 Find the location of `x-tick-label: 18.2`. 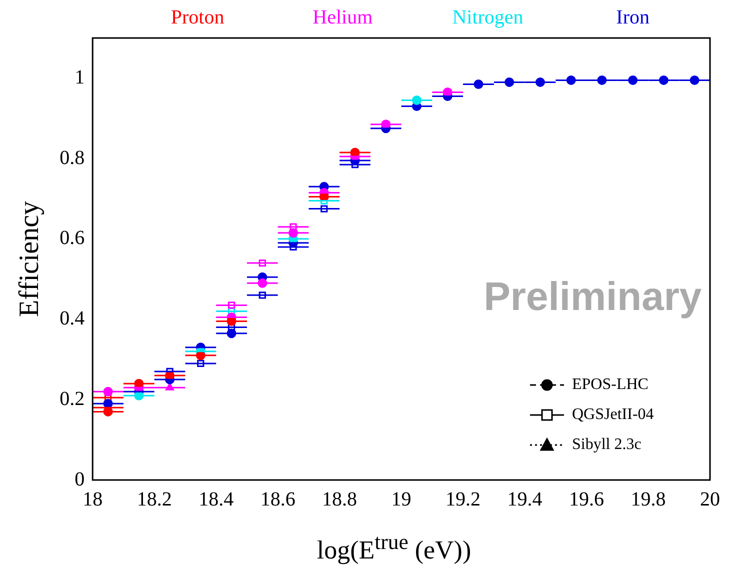

x-tick-label: 18.2 is located at coordinates (154, 499).